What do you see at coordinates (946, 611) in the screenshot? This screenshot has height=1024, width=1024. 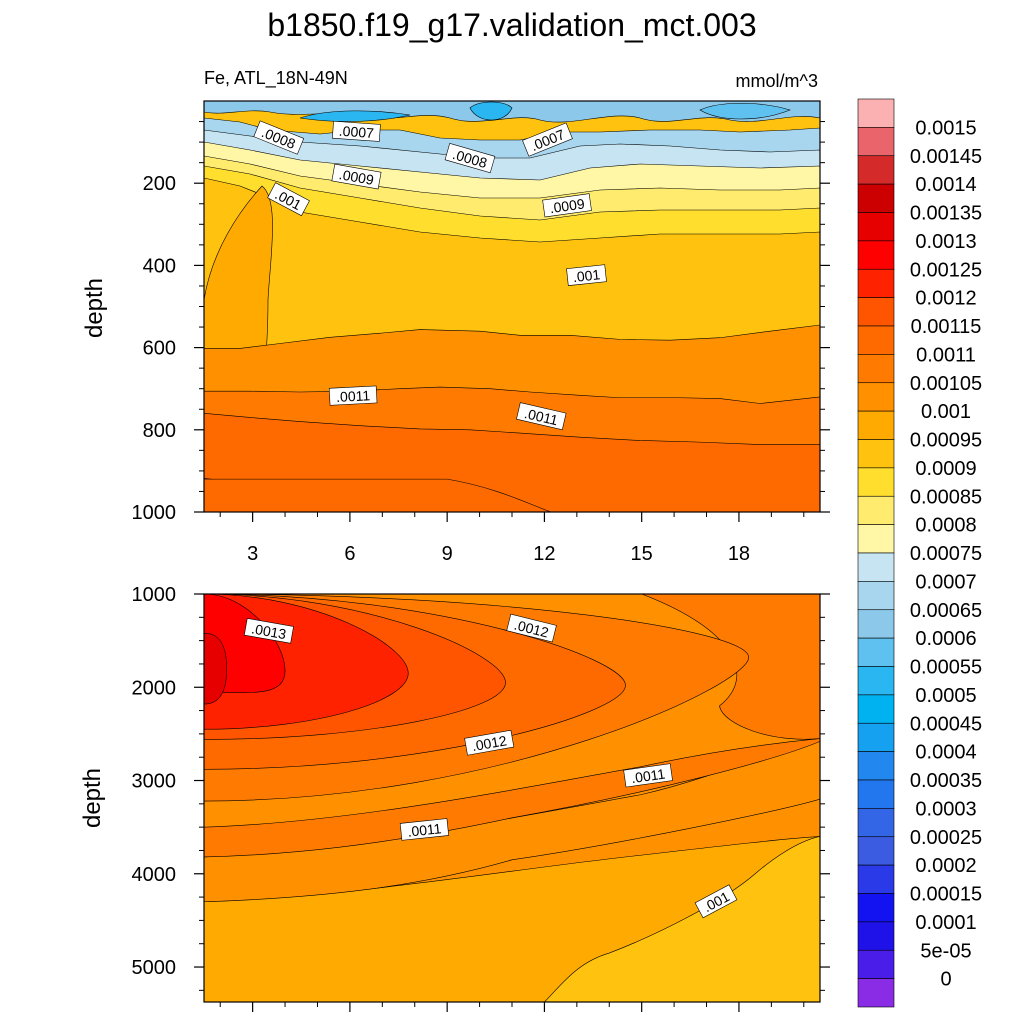 I see `colorbar-label: 0.00065` at bounding box center [946, 611].